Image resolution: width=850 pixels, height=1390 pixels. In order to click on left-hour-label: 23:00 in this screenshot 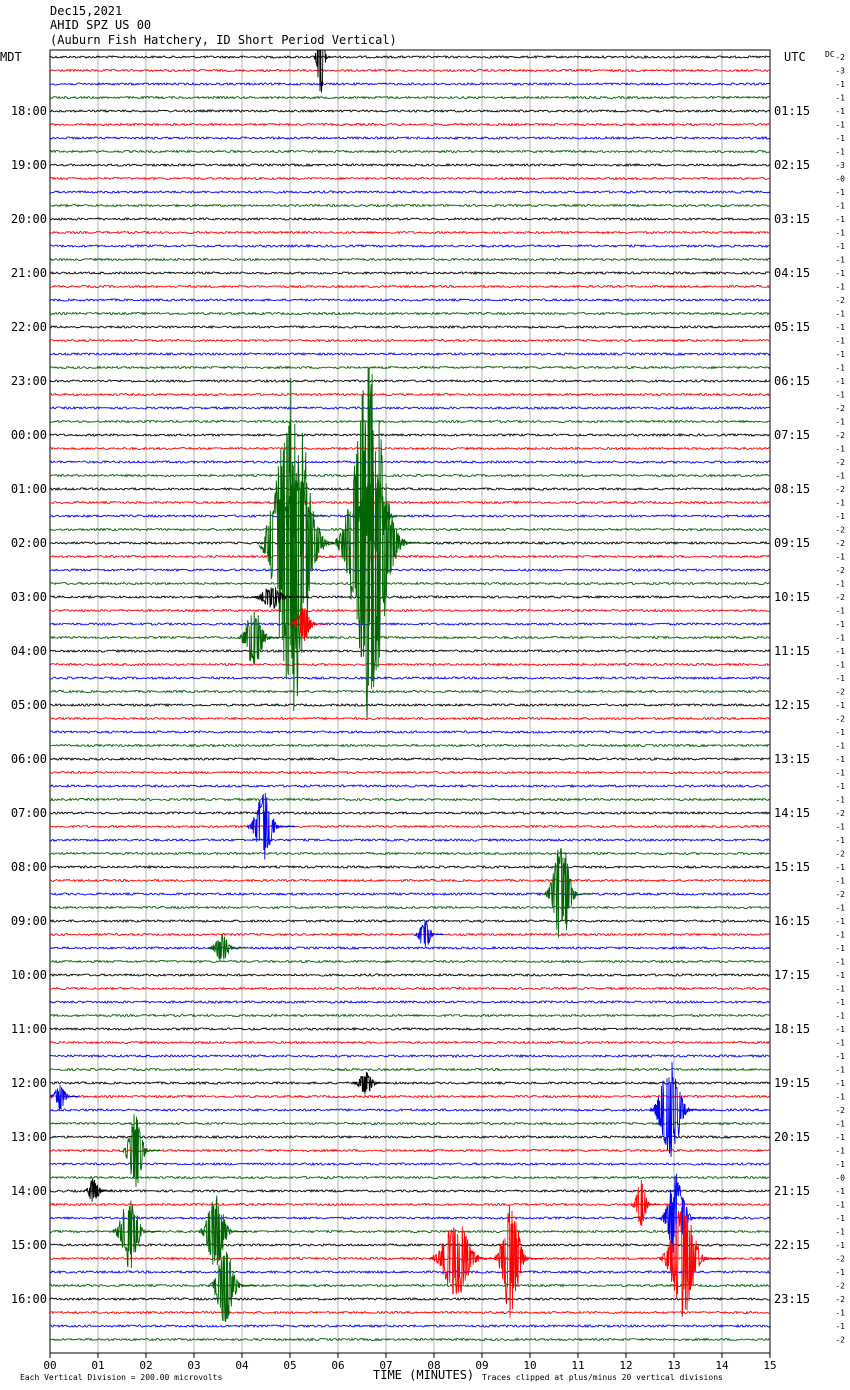, I will do `click(29, 381)`.